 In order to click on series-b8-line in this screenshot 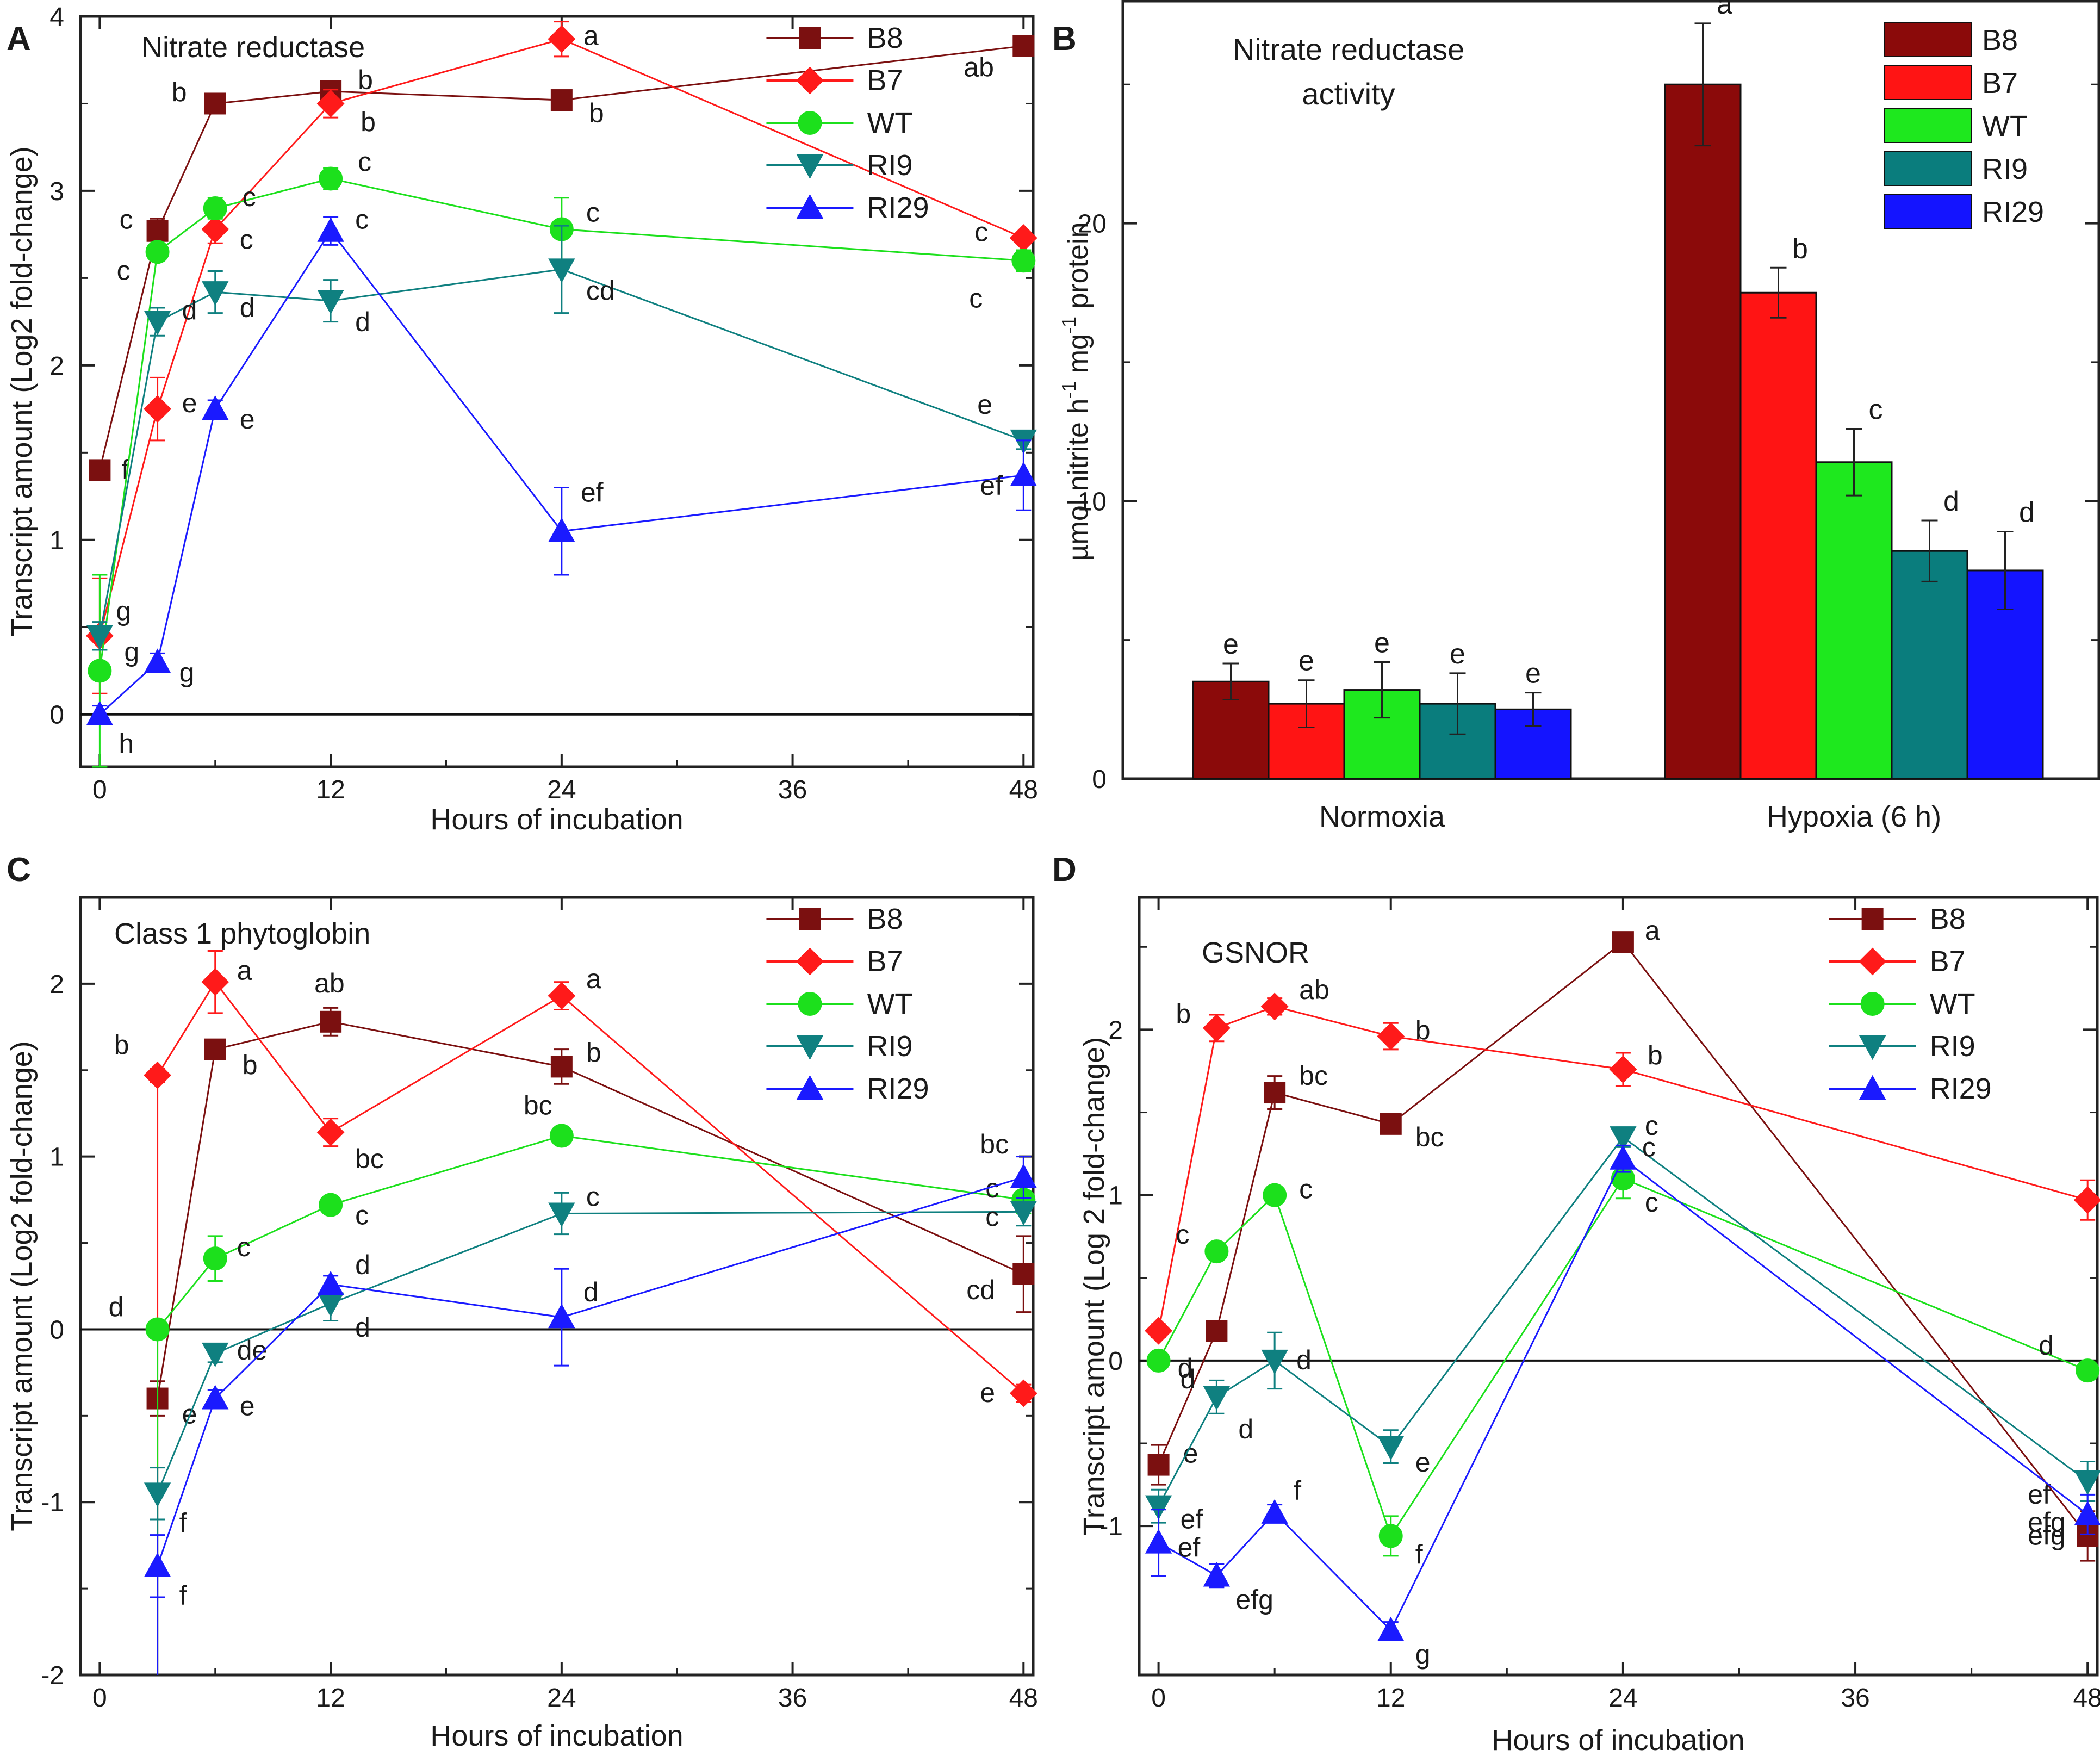, I will do `click(561, 257)`.